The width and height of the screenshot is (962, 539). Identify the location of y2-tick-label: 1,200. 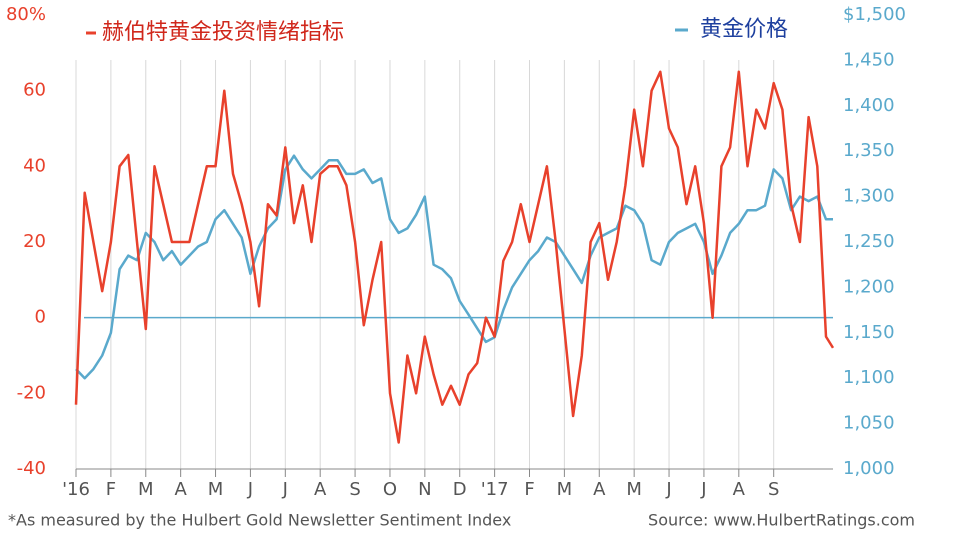
(869, 286).